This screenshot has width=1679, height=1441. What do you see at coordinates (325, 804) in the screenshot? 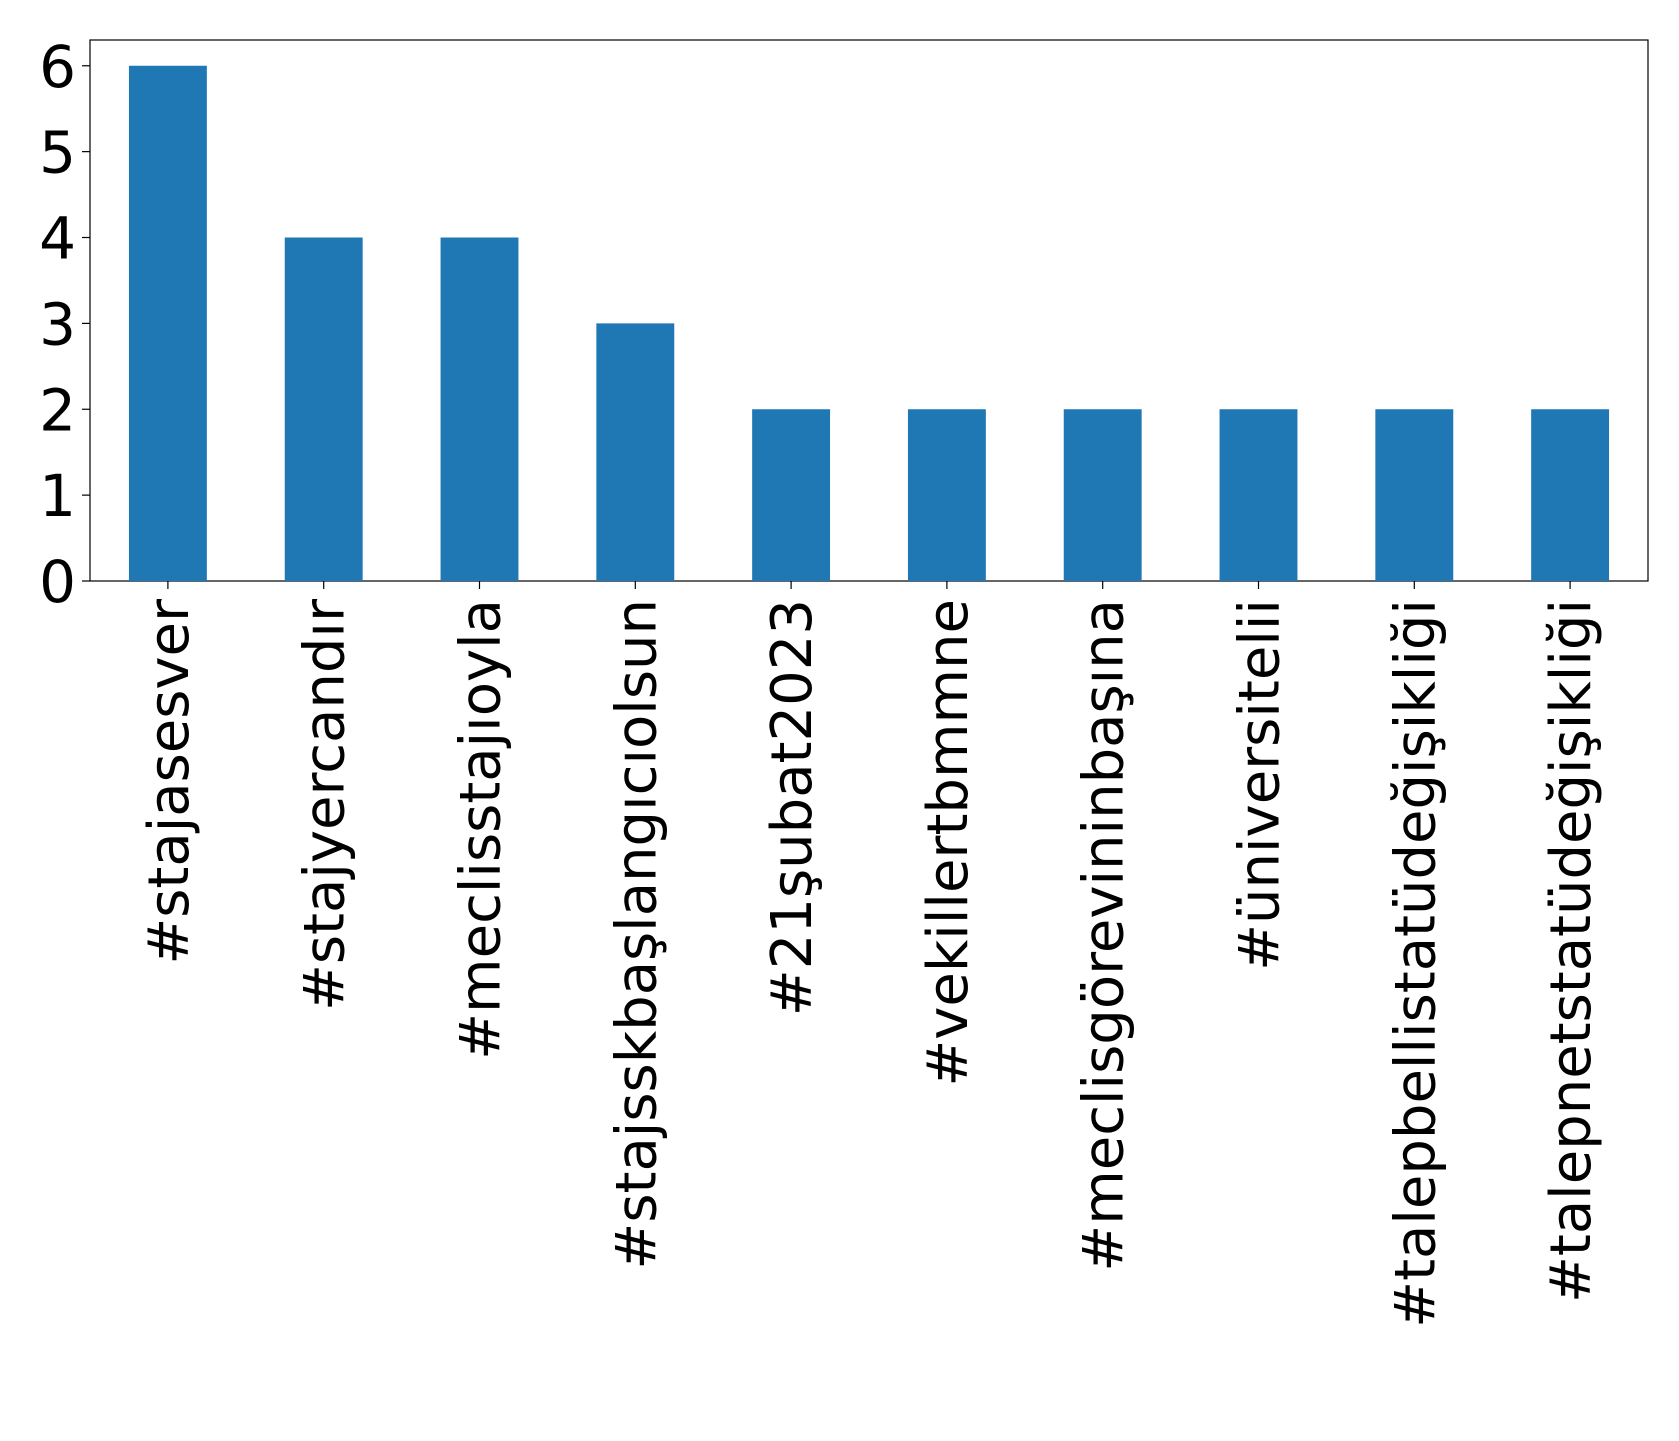
I see `x-tick-label: #stajyercandır` at bounding box center [325, 804].